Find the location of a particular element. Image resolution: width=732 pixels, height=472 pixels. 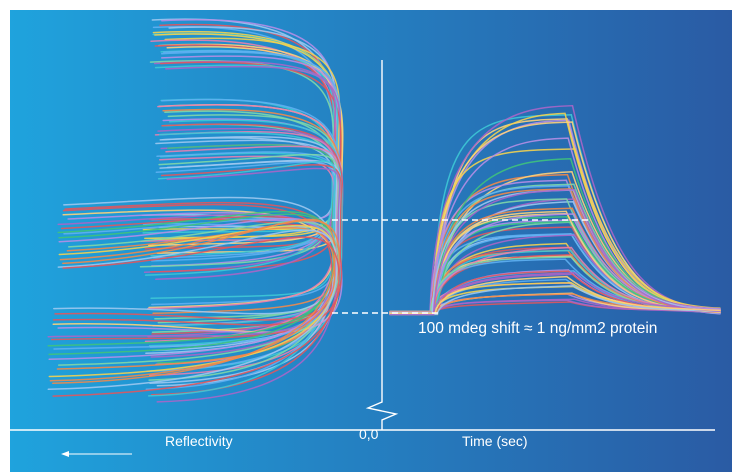

x-axis-right-label: Time (sec) is located at coordinates (495, 441).